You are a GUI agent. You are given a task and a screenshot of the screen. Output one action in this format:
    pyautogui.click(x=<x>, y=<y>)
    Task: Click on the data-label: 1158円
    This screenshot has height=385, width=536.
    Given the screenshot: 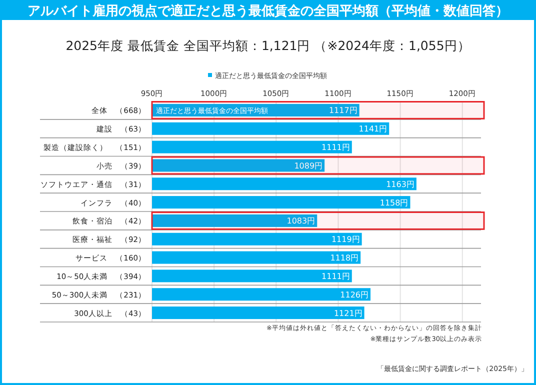 What is the action you would take?
    pyautogui.click(x=394, y=203)
    